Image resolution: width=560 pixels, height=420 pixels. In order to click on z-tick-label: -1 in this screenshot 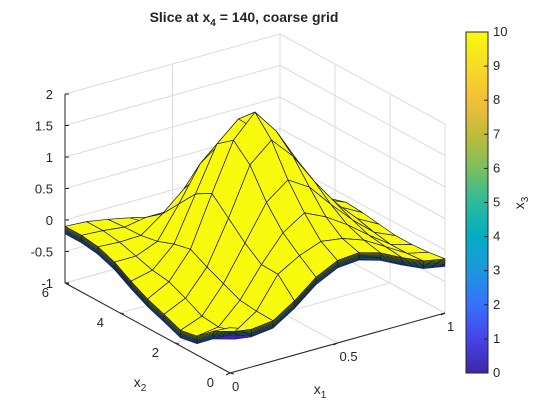, I will do `click(47, 283)`.